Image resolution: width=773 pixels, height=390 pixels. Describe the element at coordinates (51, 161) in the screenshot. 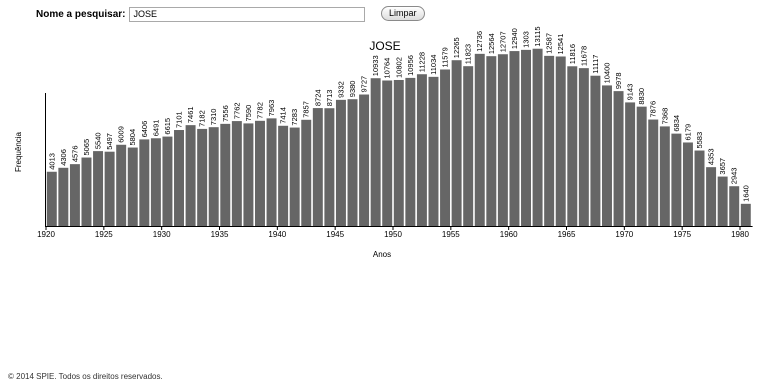

I see `bar-label-1920: 4013` at that location.